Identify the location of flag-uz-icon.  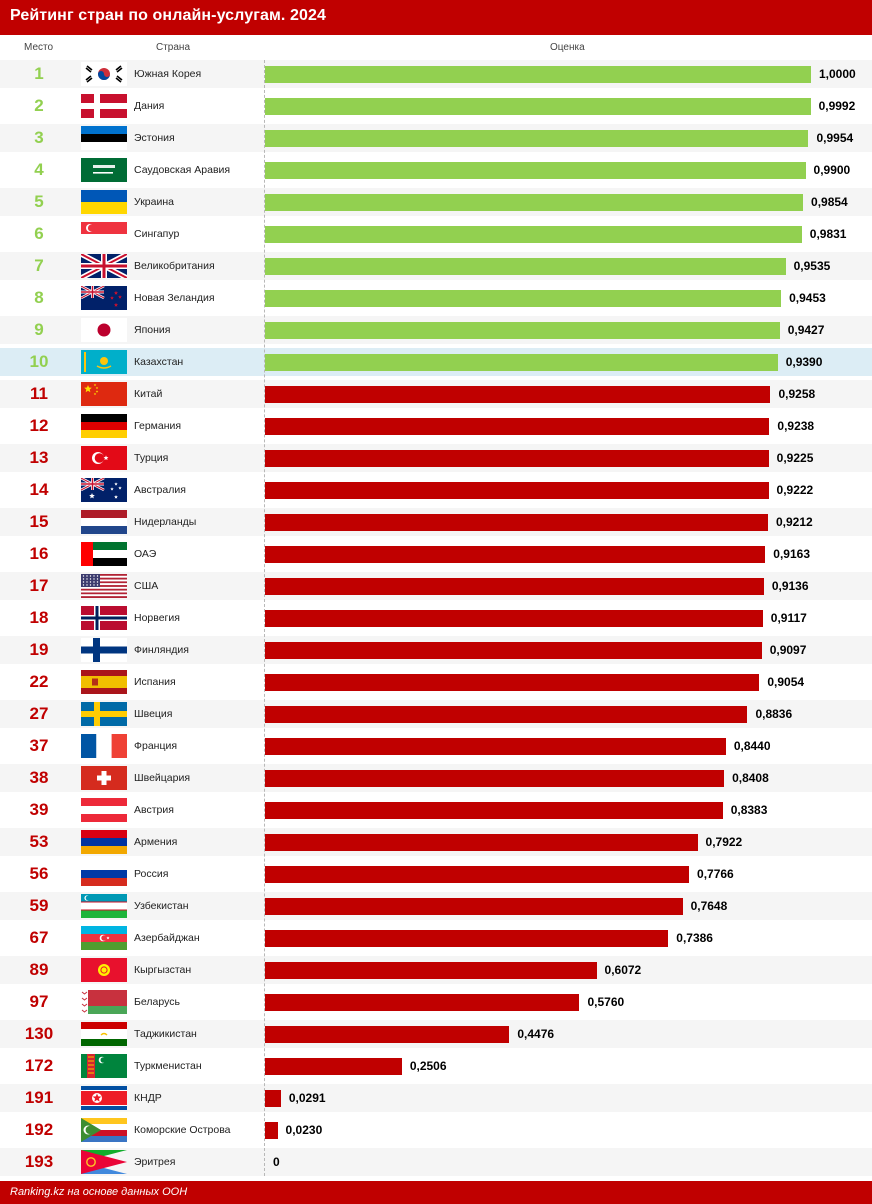
(104, 906).